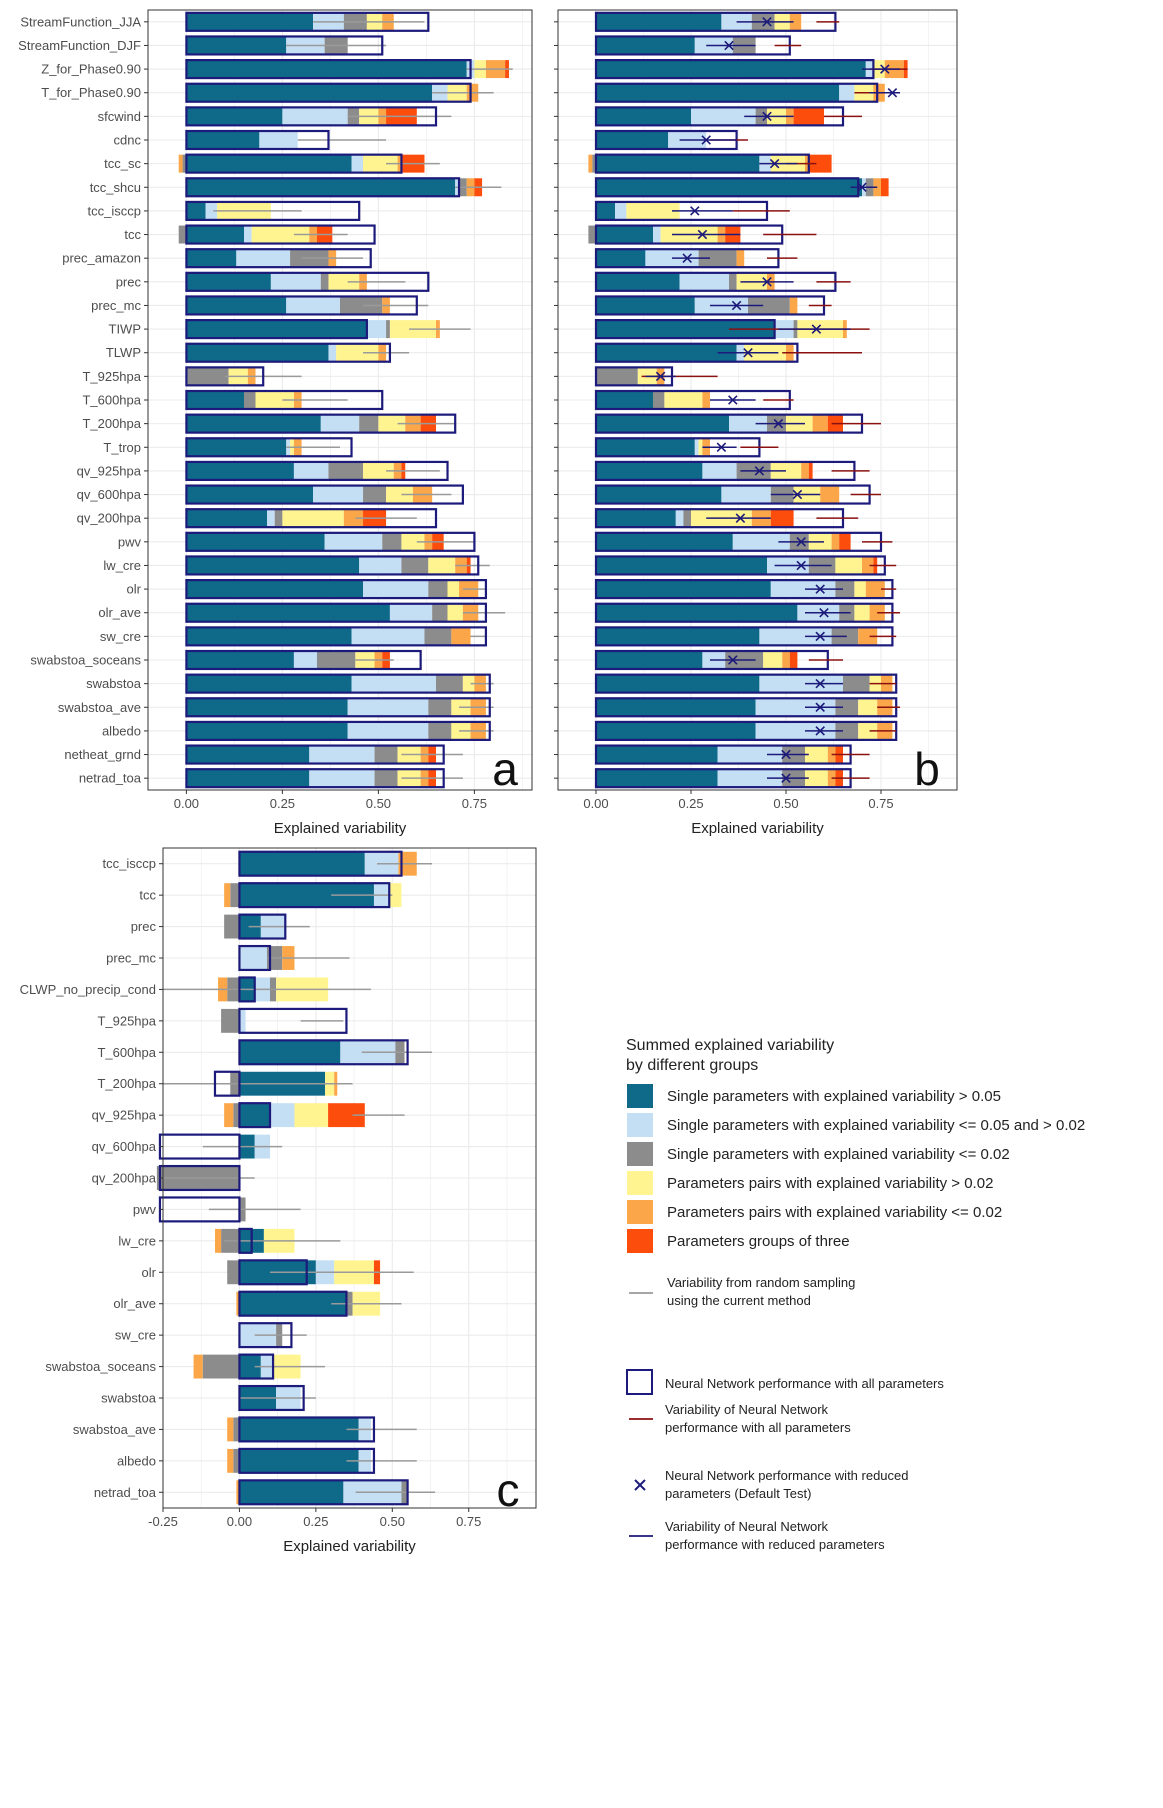 The width and height of the screenshot is (1163, 1808). Describe the element at coordinates (135, 1335) in the screenshot. I see `y-tick-label: sw_cre` at that location.